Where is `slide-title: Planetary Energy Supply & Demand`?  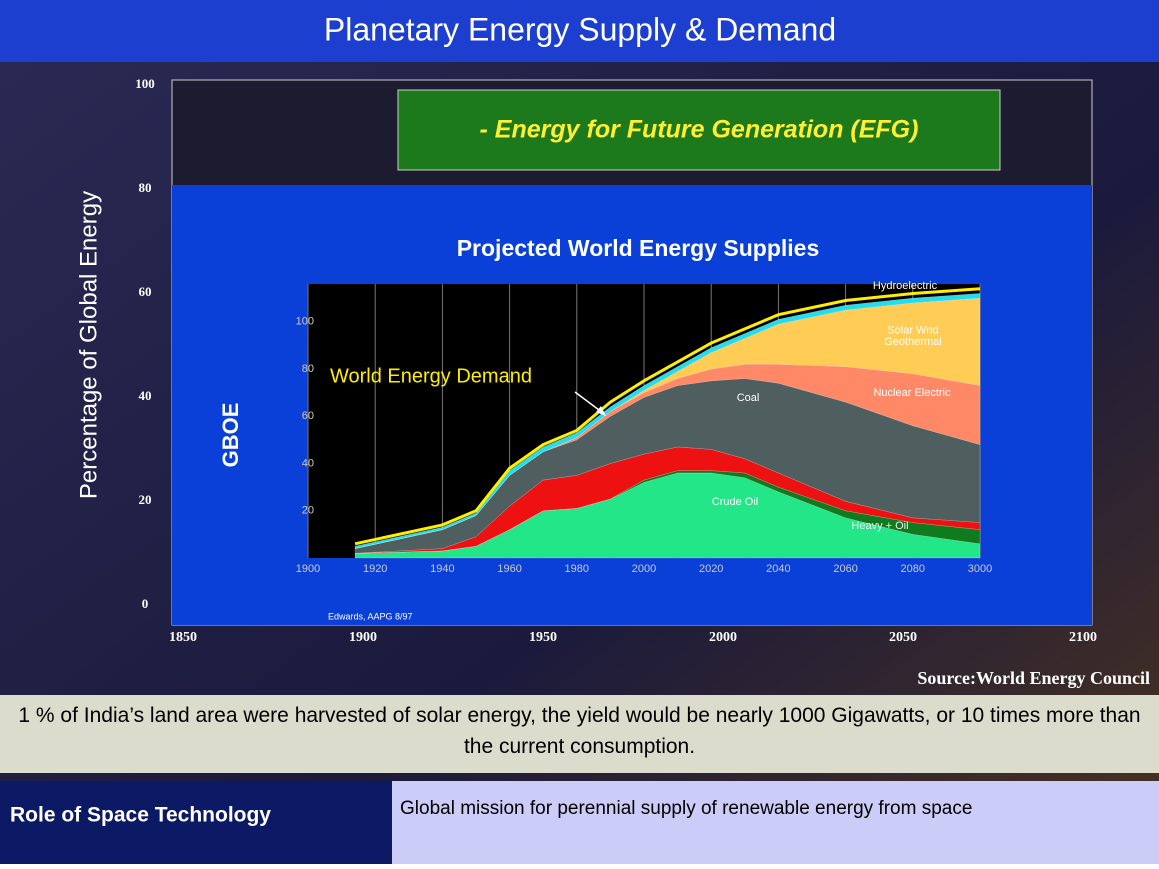 slide-title: Planetary Energy Supply & Demand is located at coordinates (580, 29).